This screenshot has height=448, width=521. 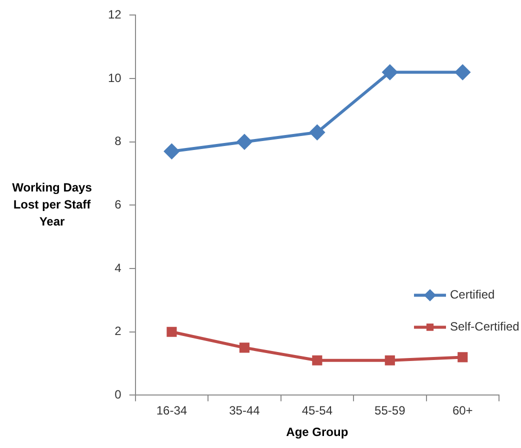 I want to click on x-tick-label: 16-34, so click(x=172, y=411).